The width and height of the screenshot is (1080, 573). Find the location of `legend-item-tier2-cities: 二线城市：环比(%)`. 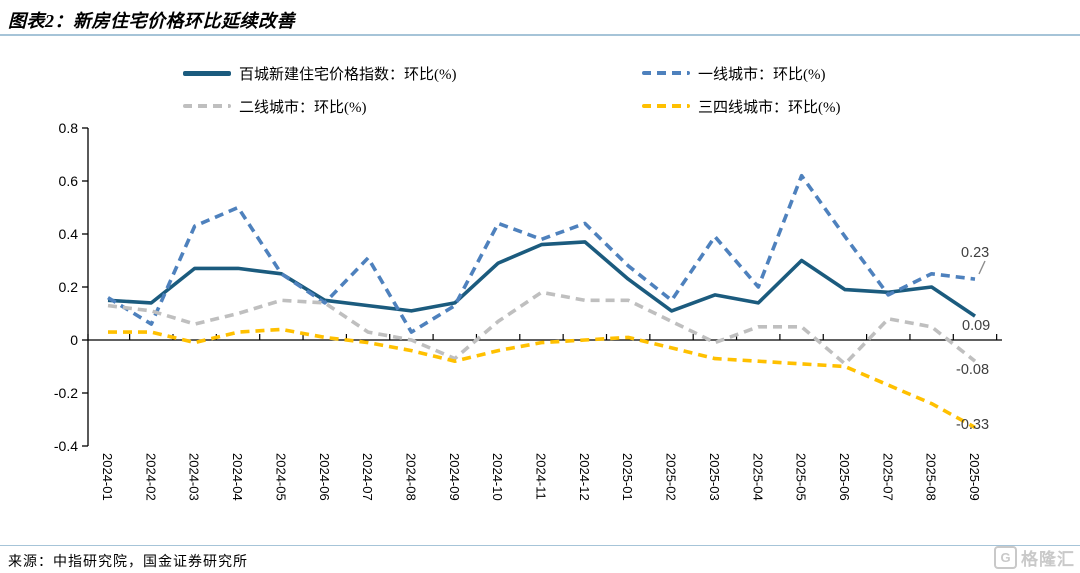

legend-item-tier2-cities: 二线城市：环比(%) is located at coordinates (275, 106).